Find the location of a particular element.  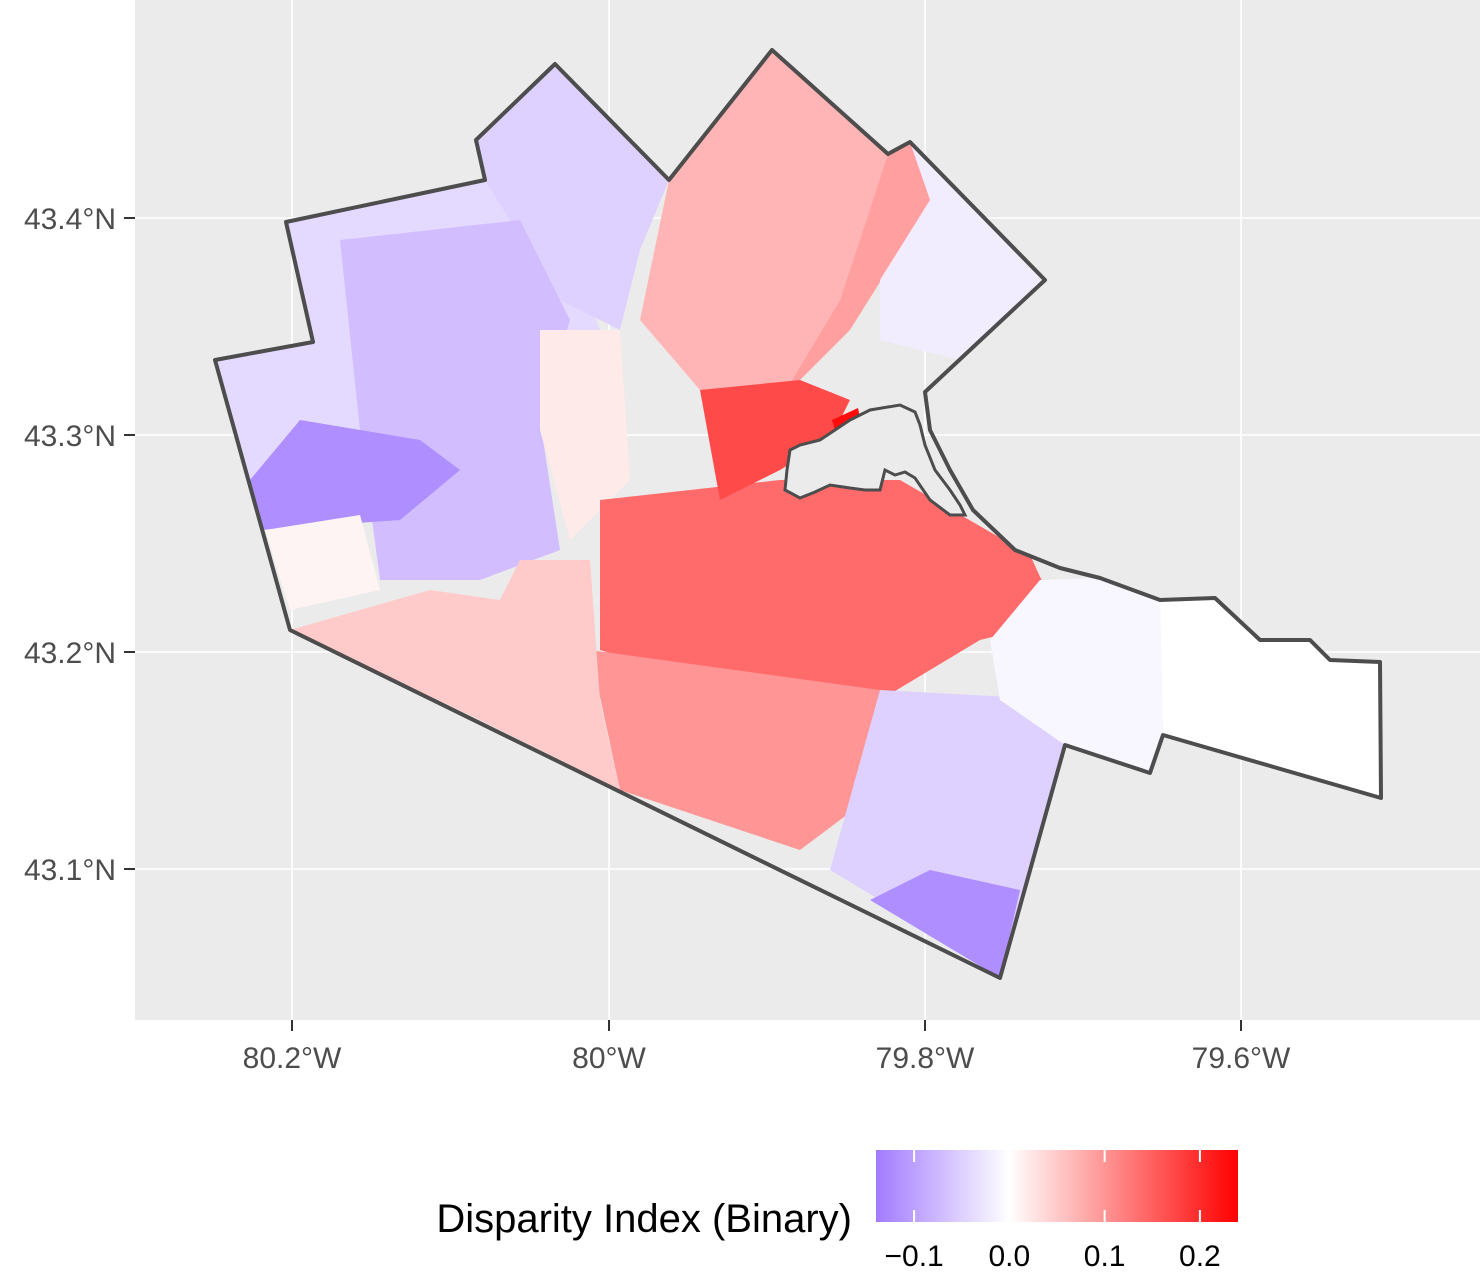

x-tick-label: 79.8°W is located at coordinates (925, 1058).